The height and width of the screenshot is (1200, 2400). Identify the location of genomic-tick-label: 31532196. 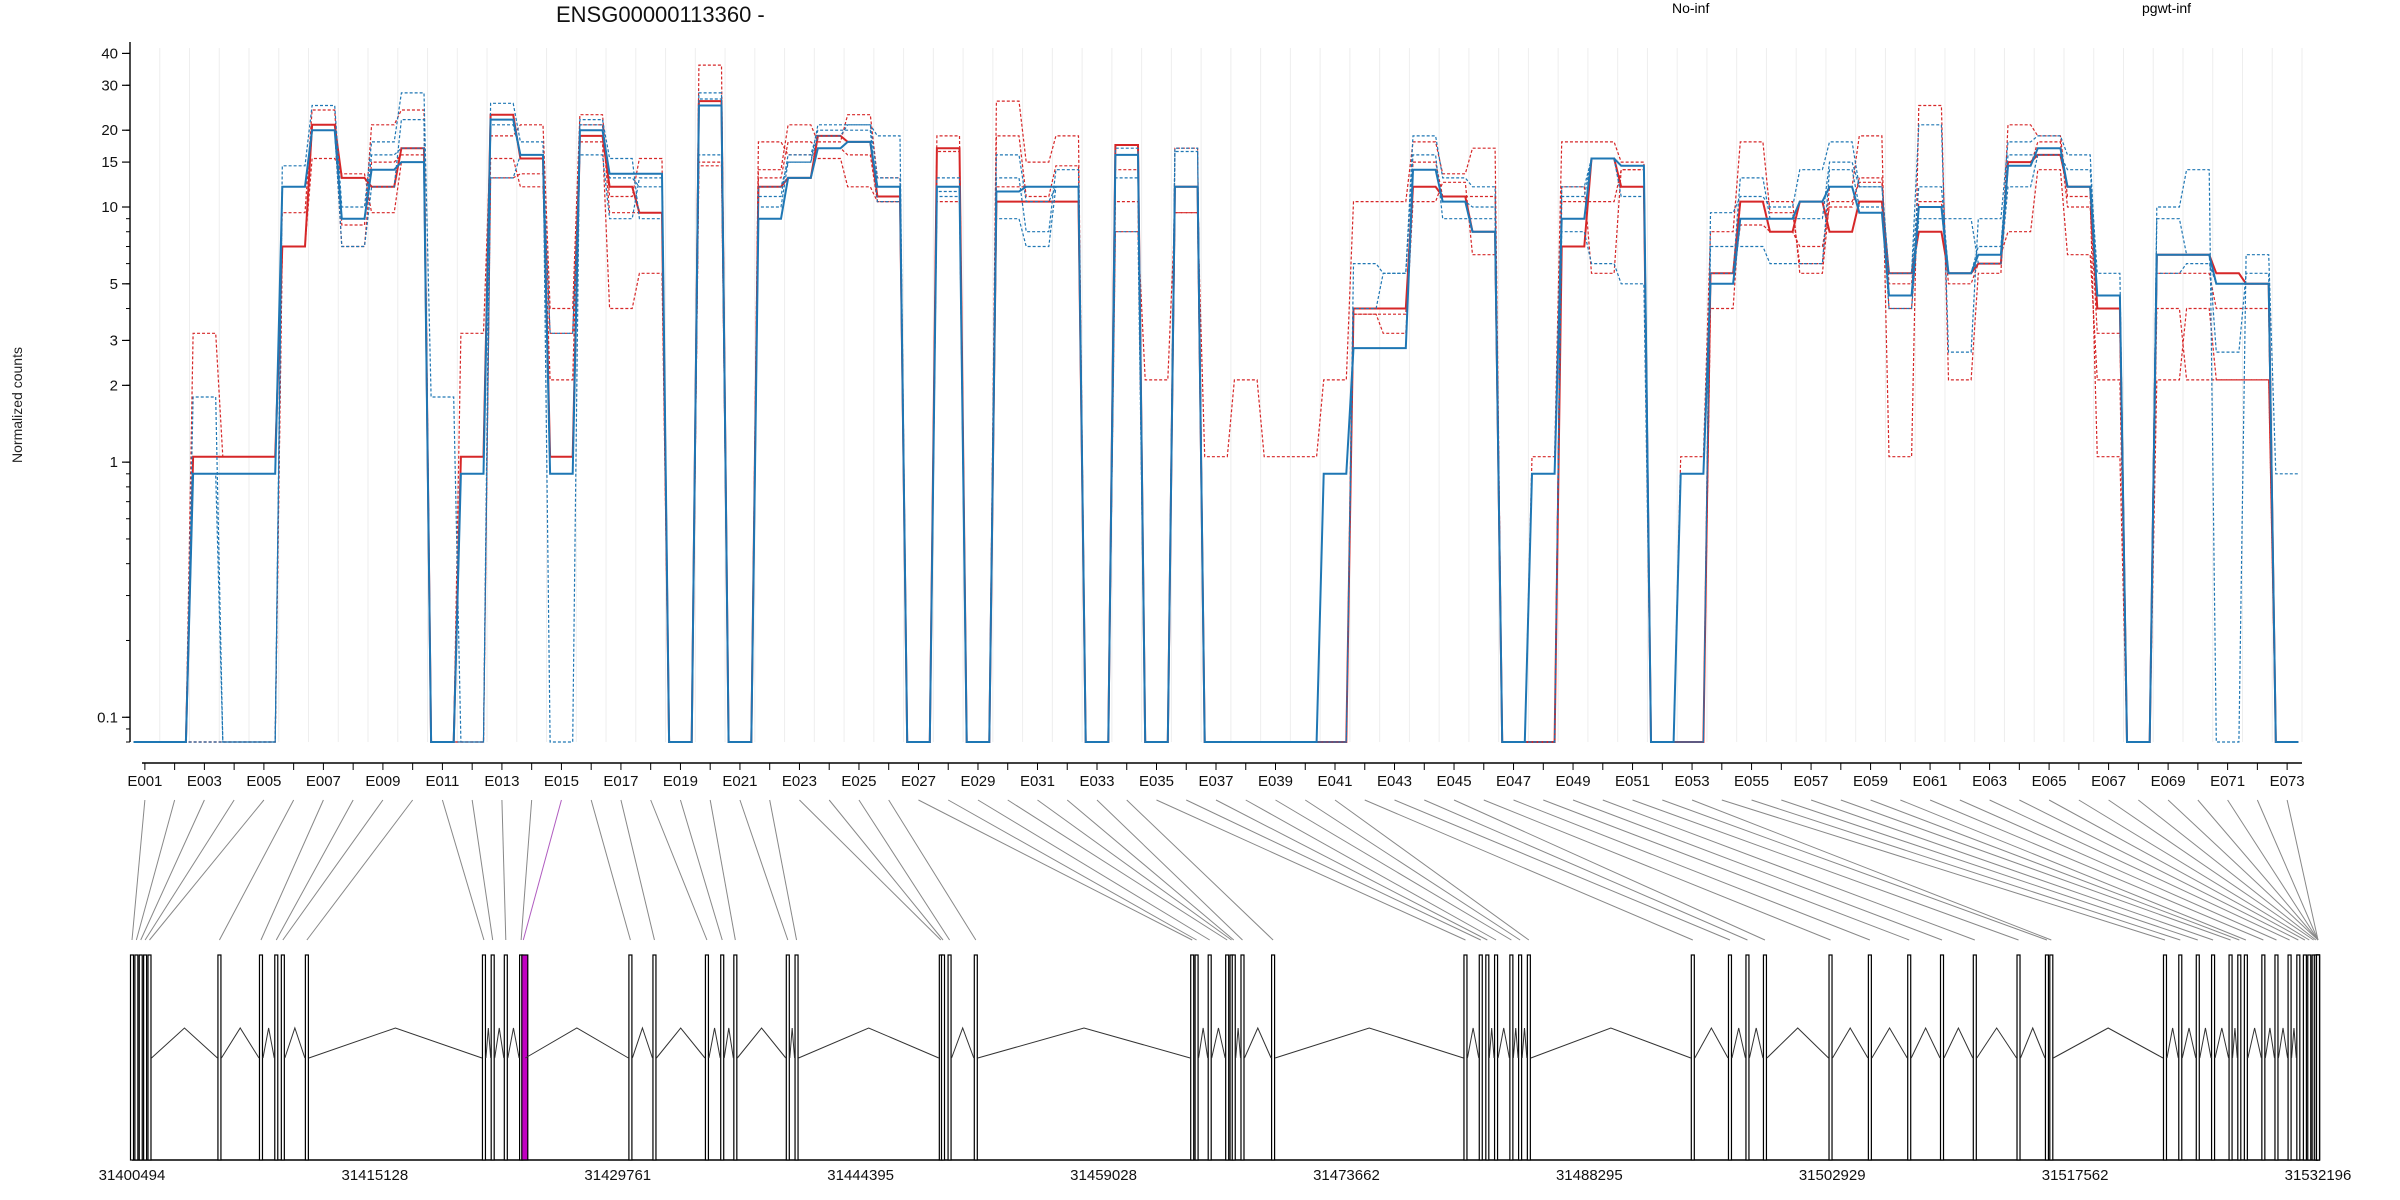
(2318, 1175).